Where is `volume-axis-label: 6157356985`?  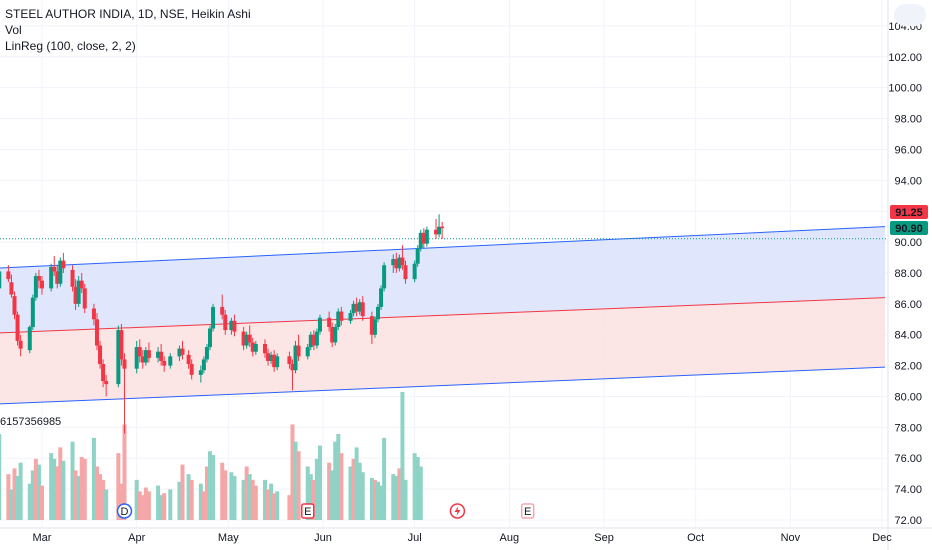 volume-axis-label: 6157356985 is located at coordinates (30, 422).